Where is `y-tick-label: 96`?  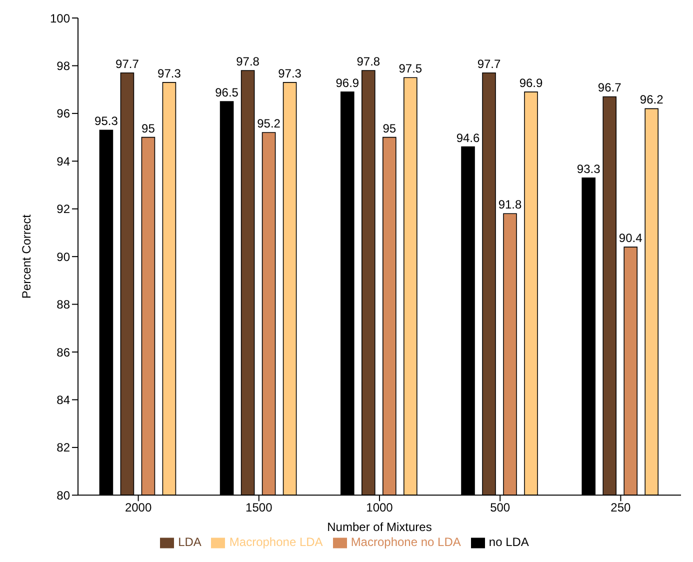 y-tick-label: 96 is located at coordinates (63, 113).